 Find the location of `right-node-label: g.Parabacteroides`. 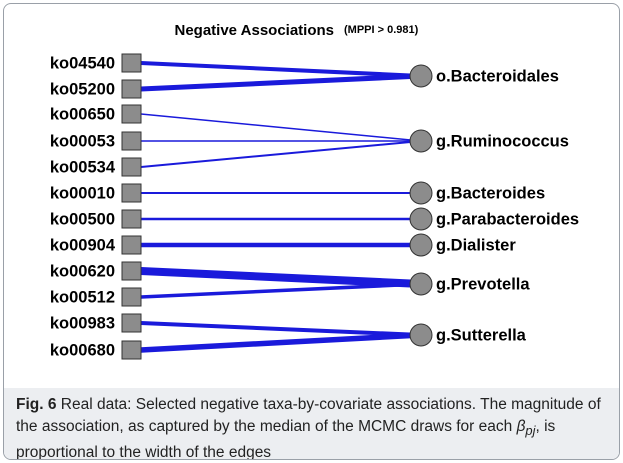

right-node-label: g.Parabacteroides is located at coordinates (507, 219).